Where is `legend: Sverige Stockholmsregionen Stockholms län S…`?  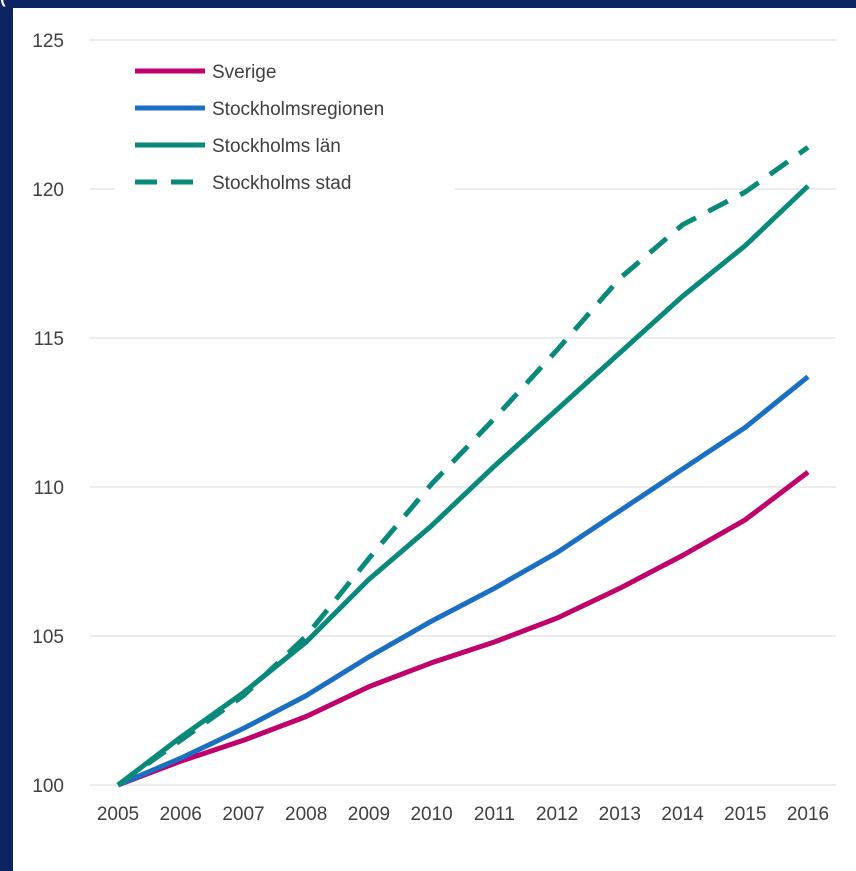
legend: Sverige Stockholmsregionen Stockholms län S… is located at coordinates (285, 128).